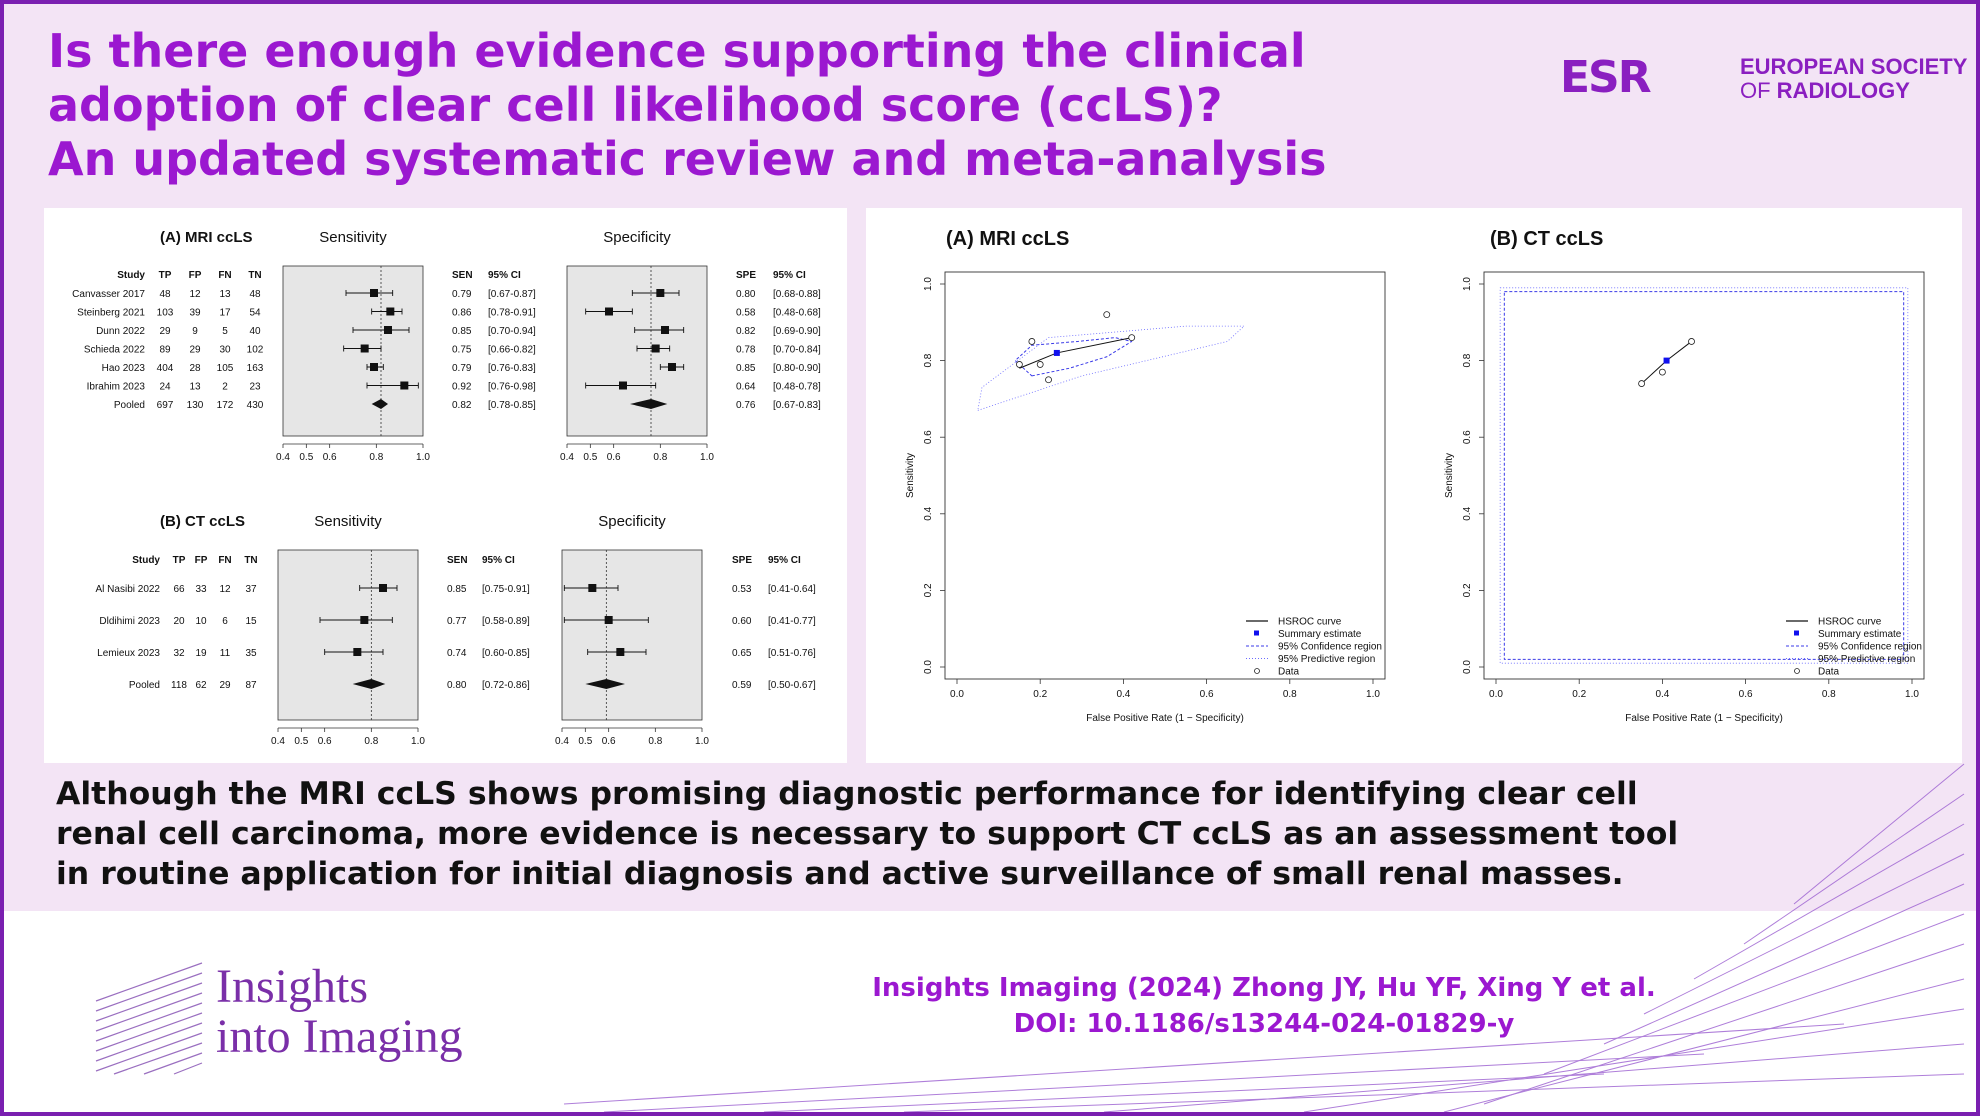 This screenshot has height=1116, width=1980. I want to click on legend-summary-swatch, so click(1256, 633).